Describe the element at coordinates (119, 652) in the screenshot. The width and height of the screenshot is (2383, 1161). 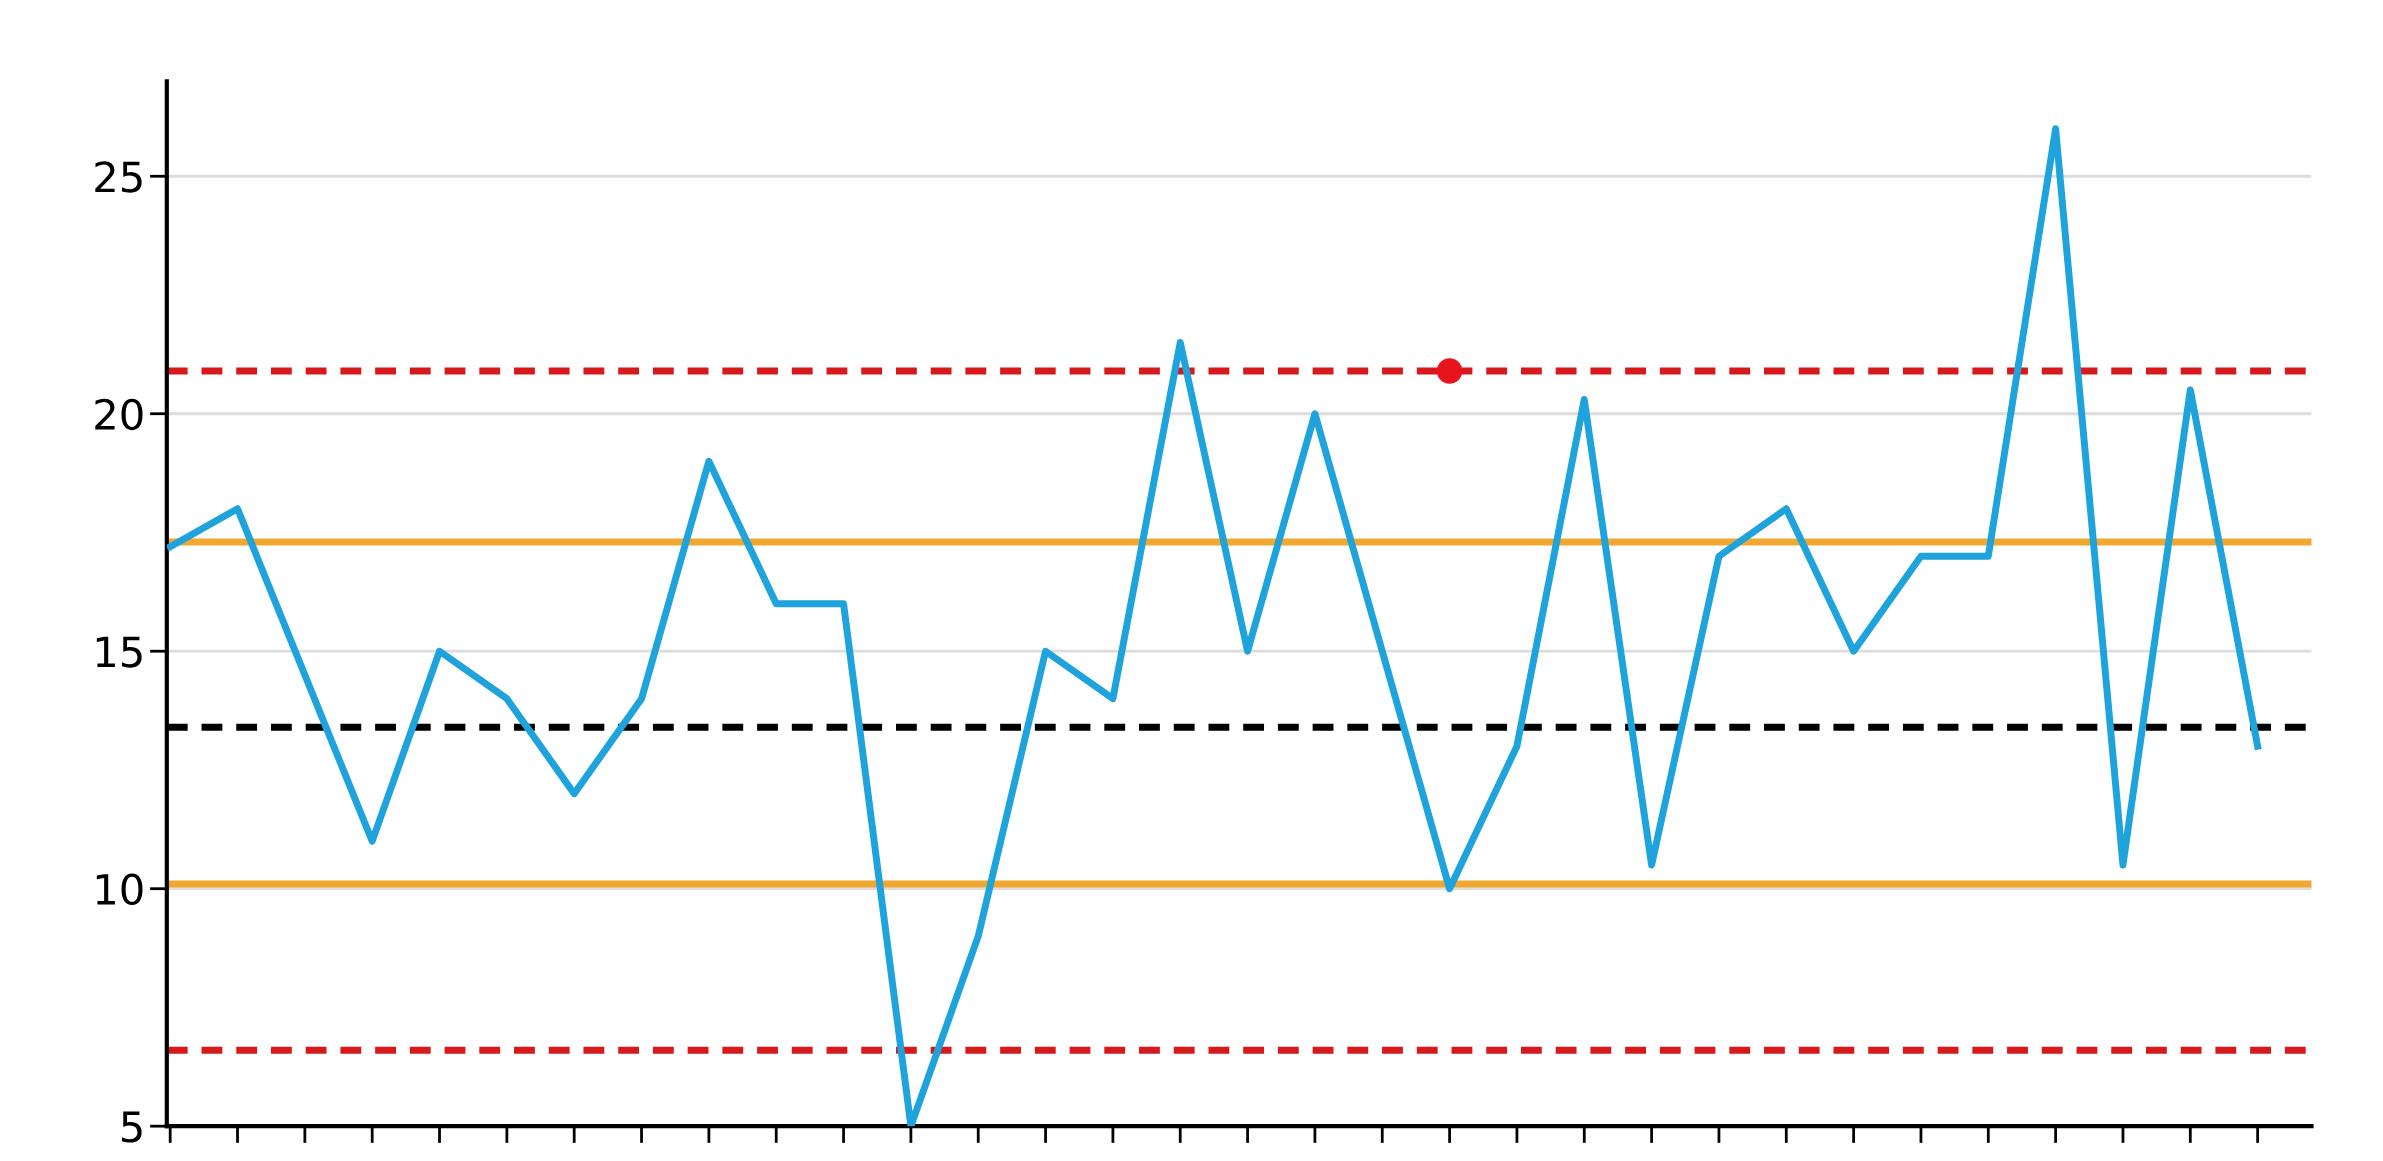
I see `y-tick-label: 15` at that location.